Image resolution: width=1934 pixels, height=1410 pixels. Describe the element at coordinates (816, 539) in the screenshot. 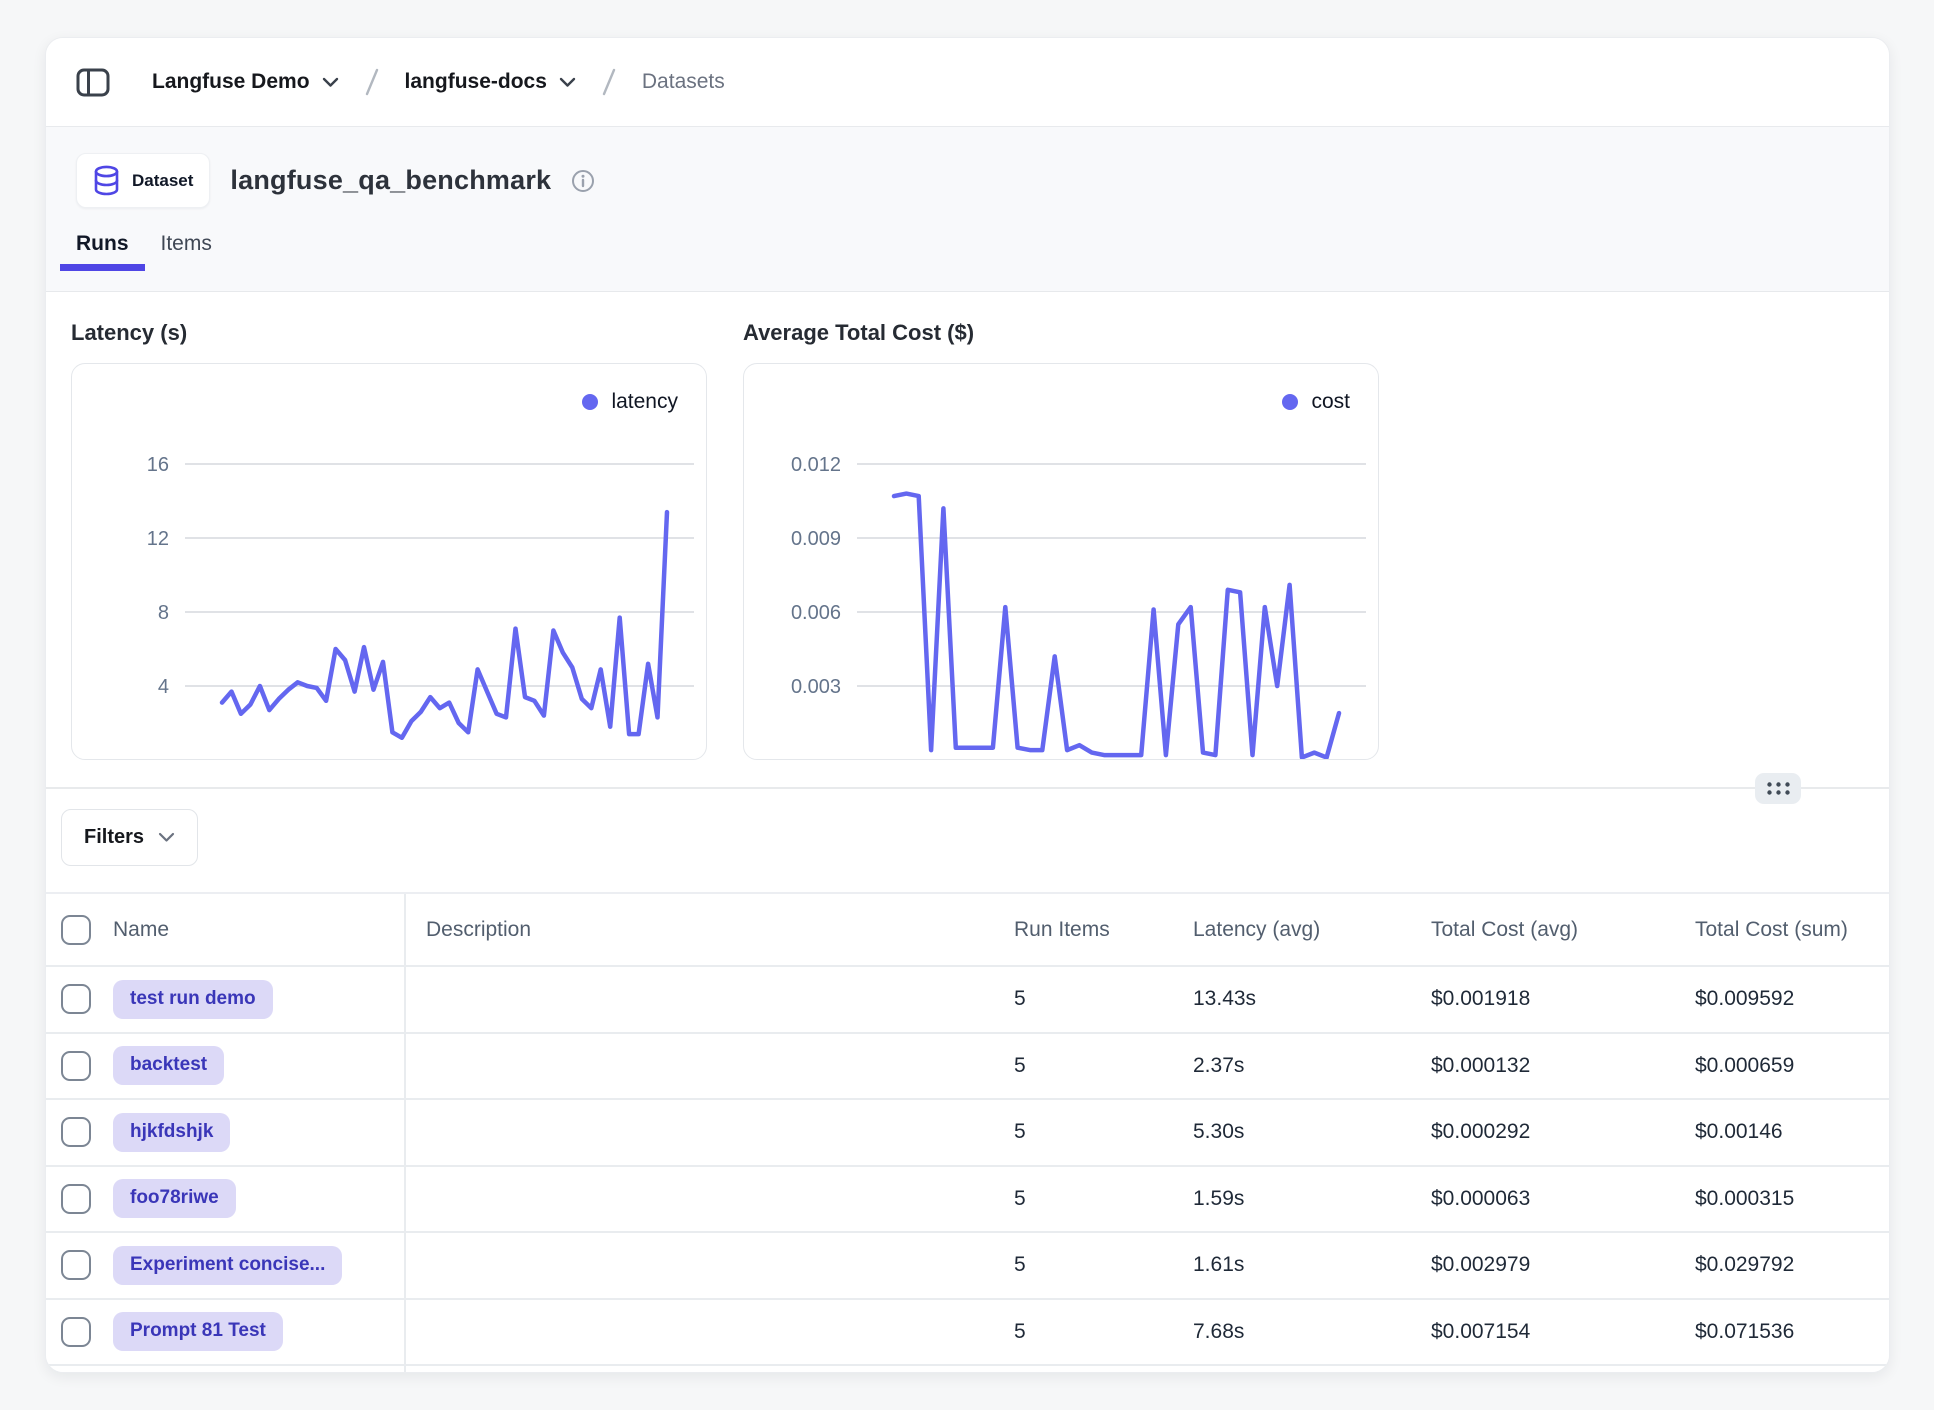

I see `svg-text: 0.009` at that location.